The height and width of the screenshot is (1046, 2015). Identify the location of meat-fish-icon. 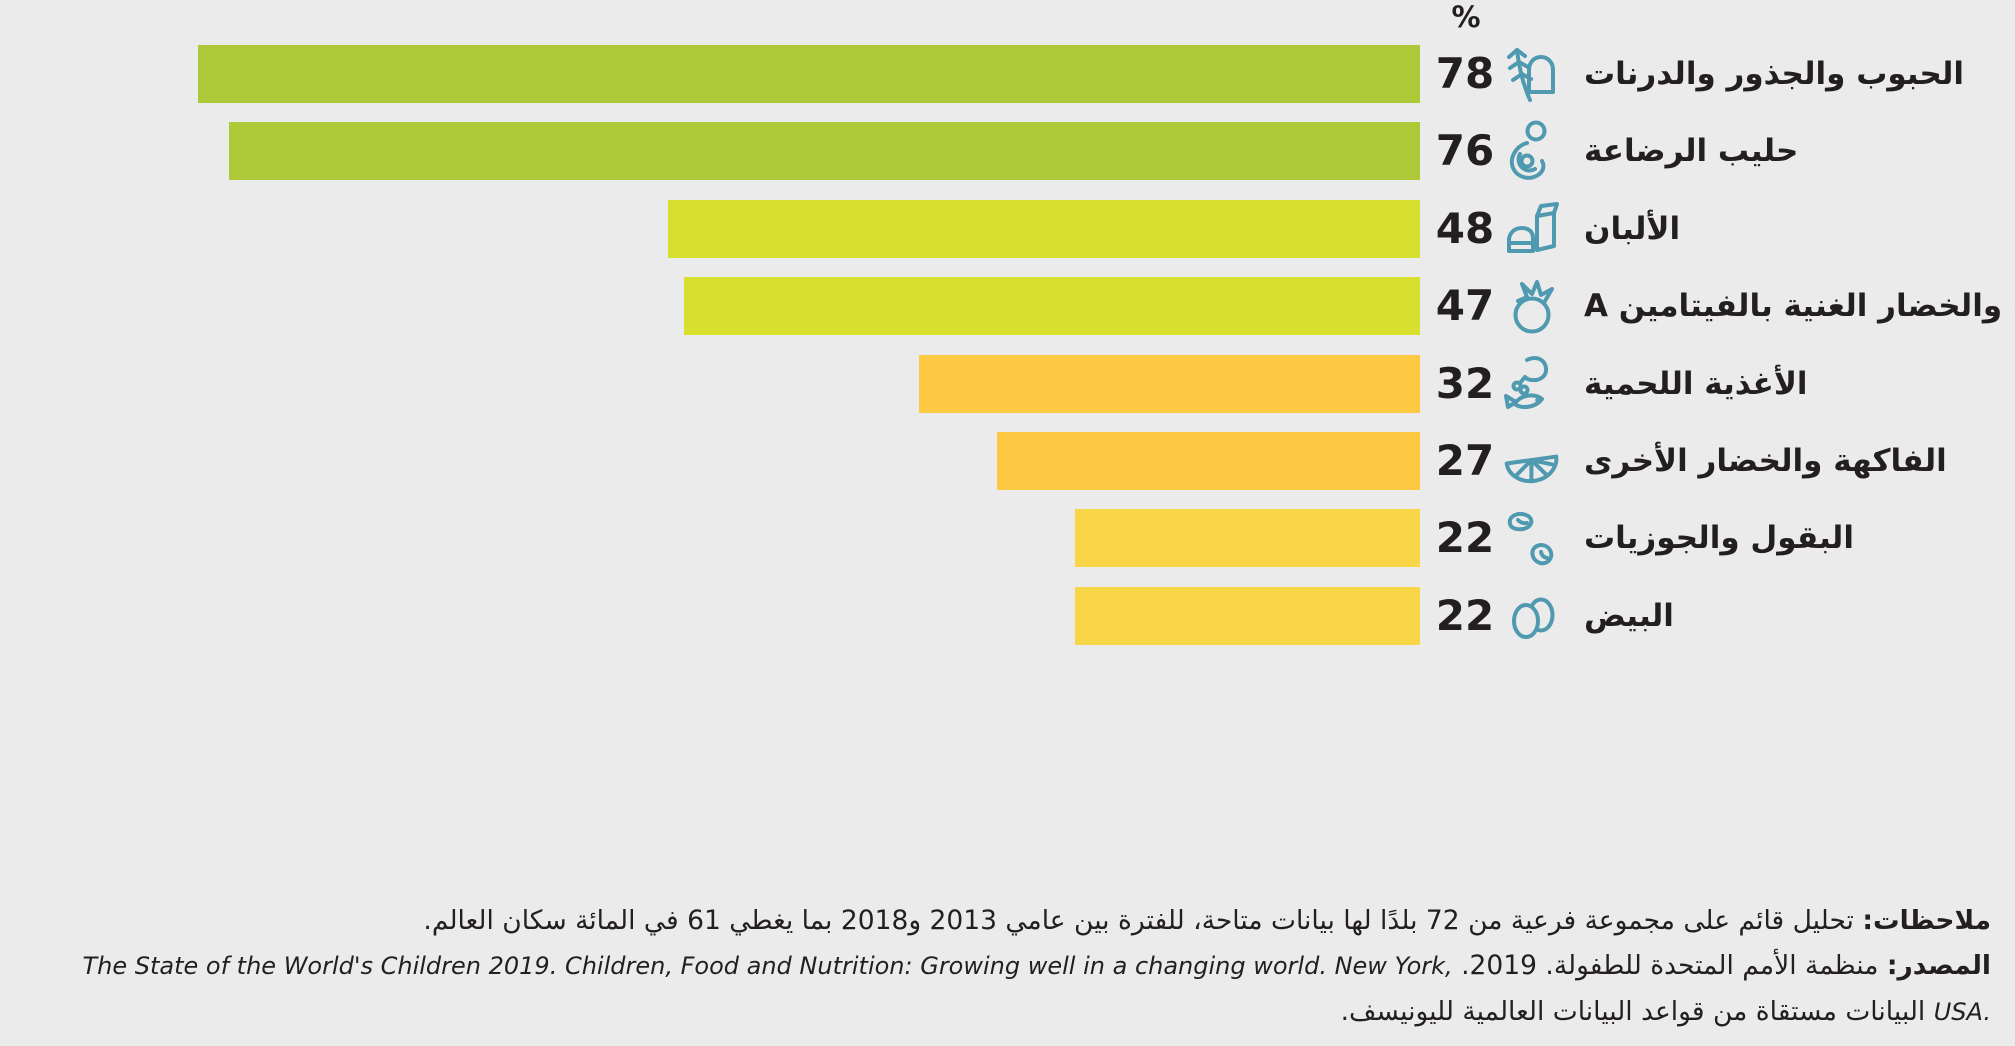
(1532, 385).